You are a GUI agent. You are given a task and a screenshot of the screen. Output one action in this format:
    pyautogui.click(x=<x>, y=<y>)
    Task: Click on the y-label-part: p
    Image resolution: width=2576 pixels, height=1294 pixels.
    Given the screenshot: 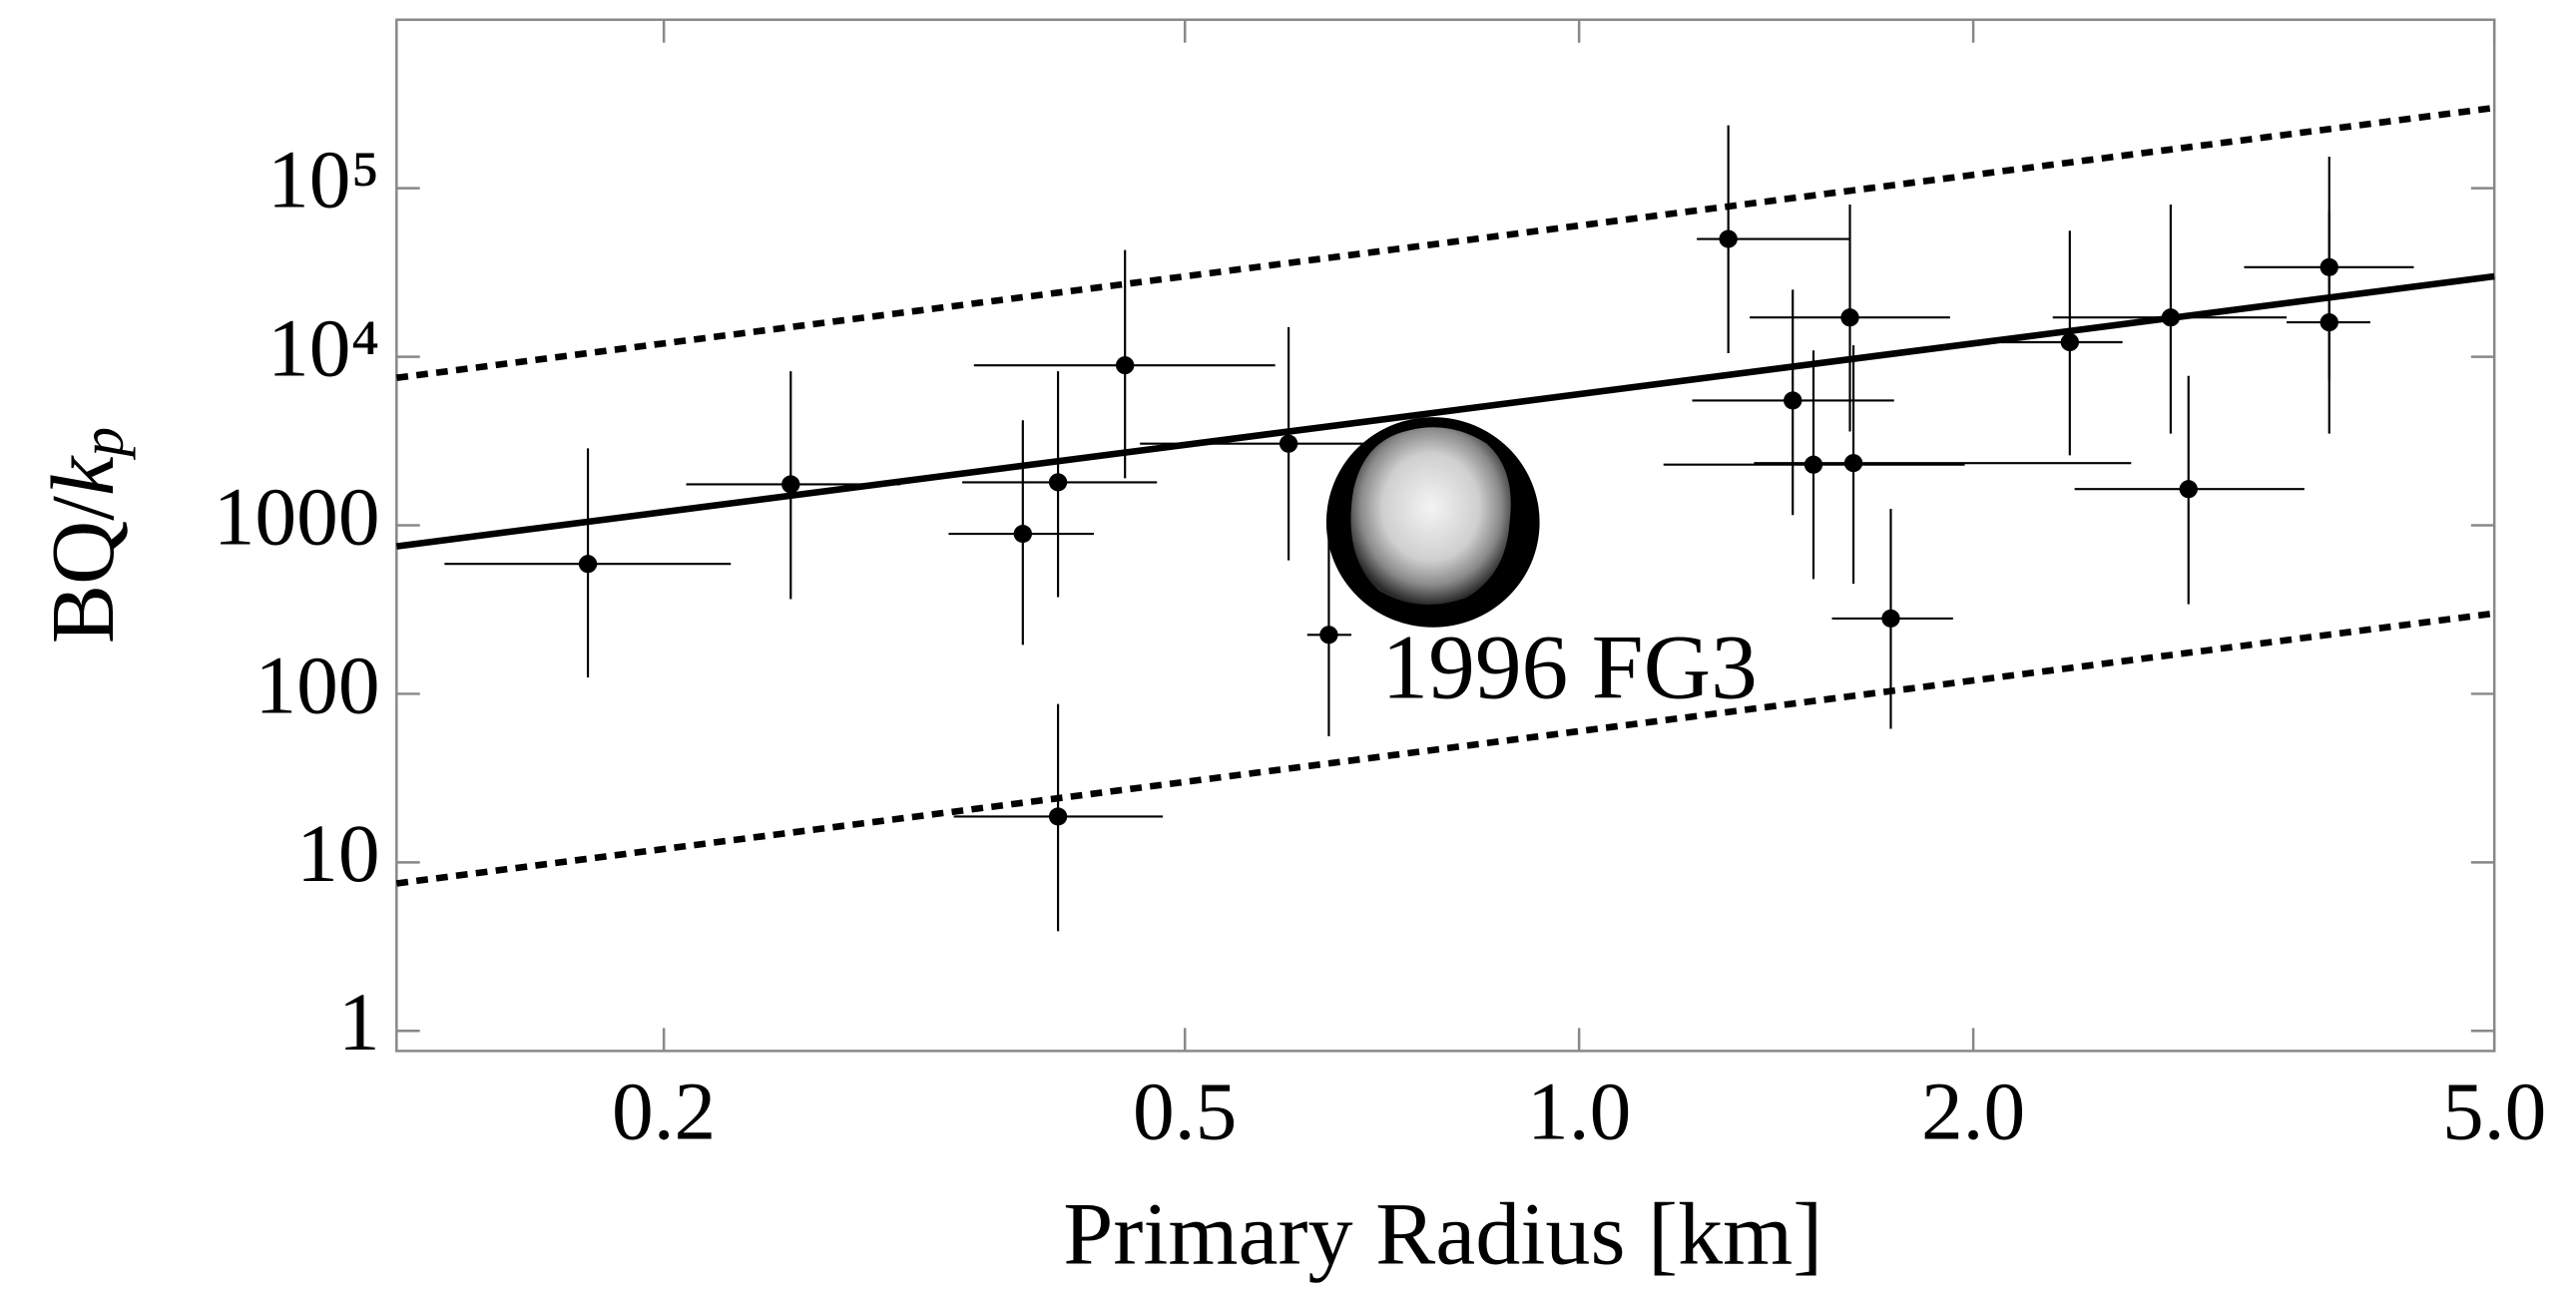 What is the action you would take?
    pyautogui.click(x=102, y=444)
    